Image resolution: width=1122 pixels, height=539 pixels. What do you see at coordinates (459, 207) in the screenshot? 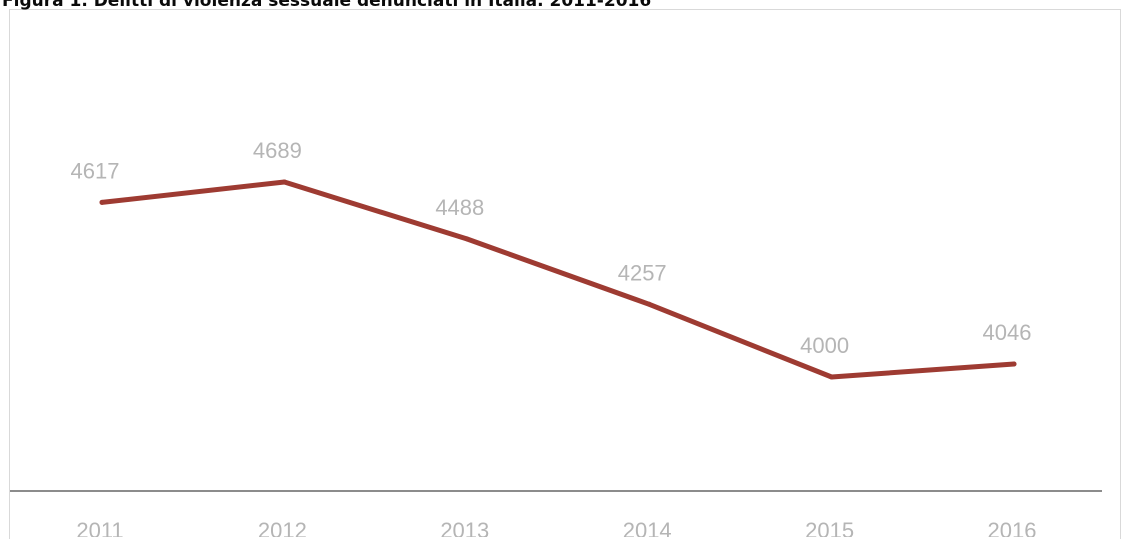
I see `data-label-2013: 4488` at bounding box center [459, 207].